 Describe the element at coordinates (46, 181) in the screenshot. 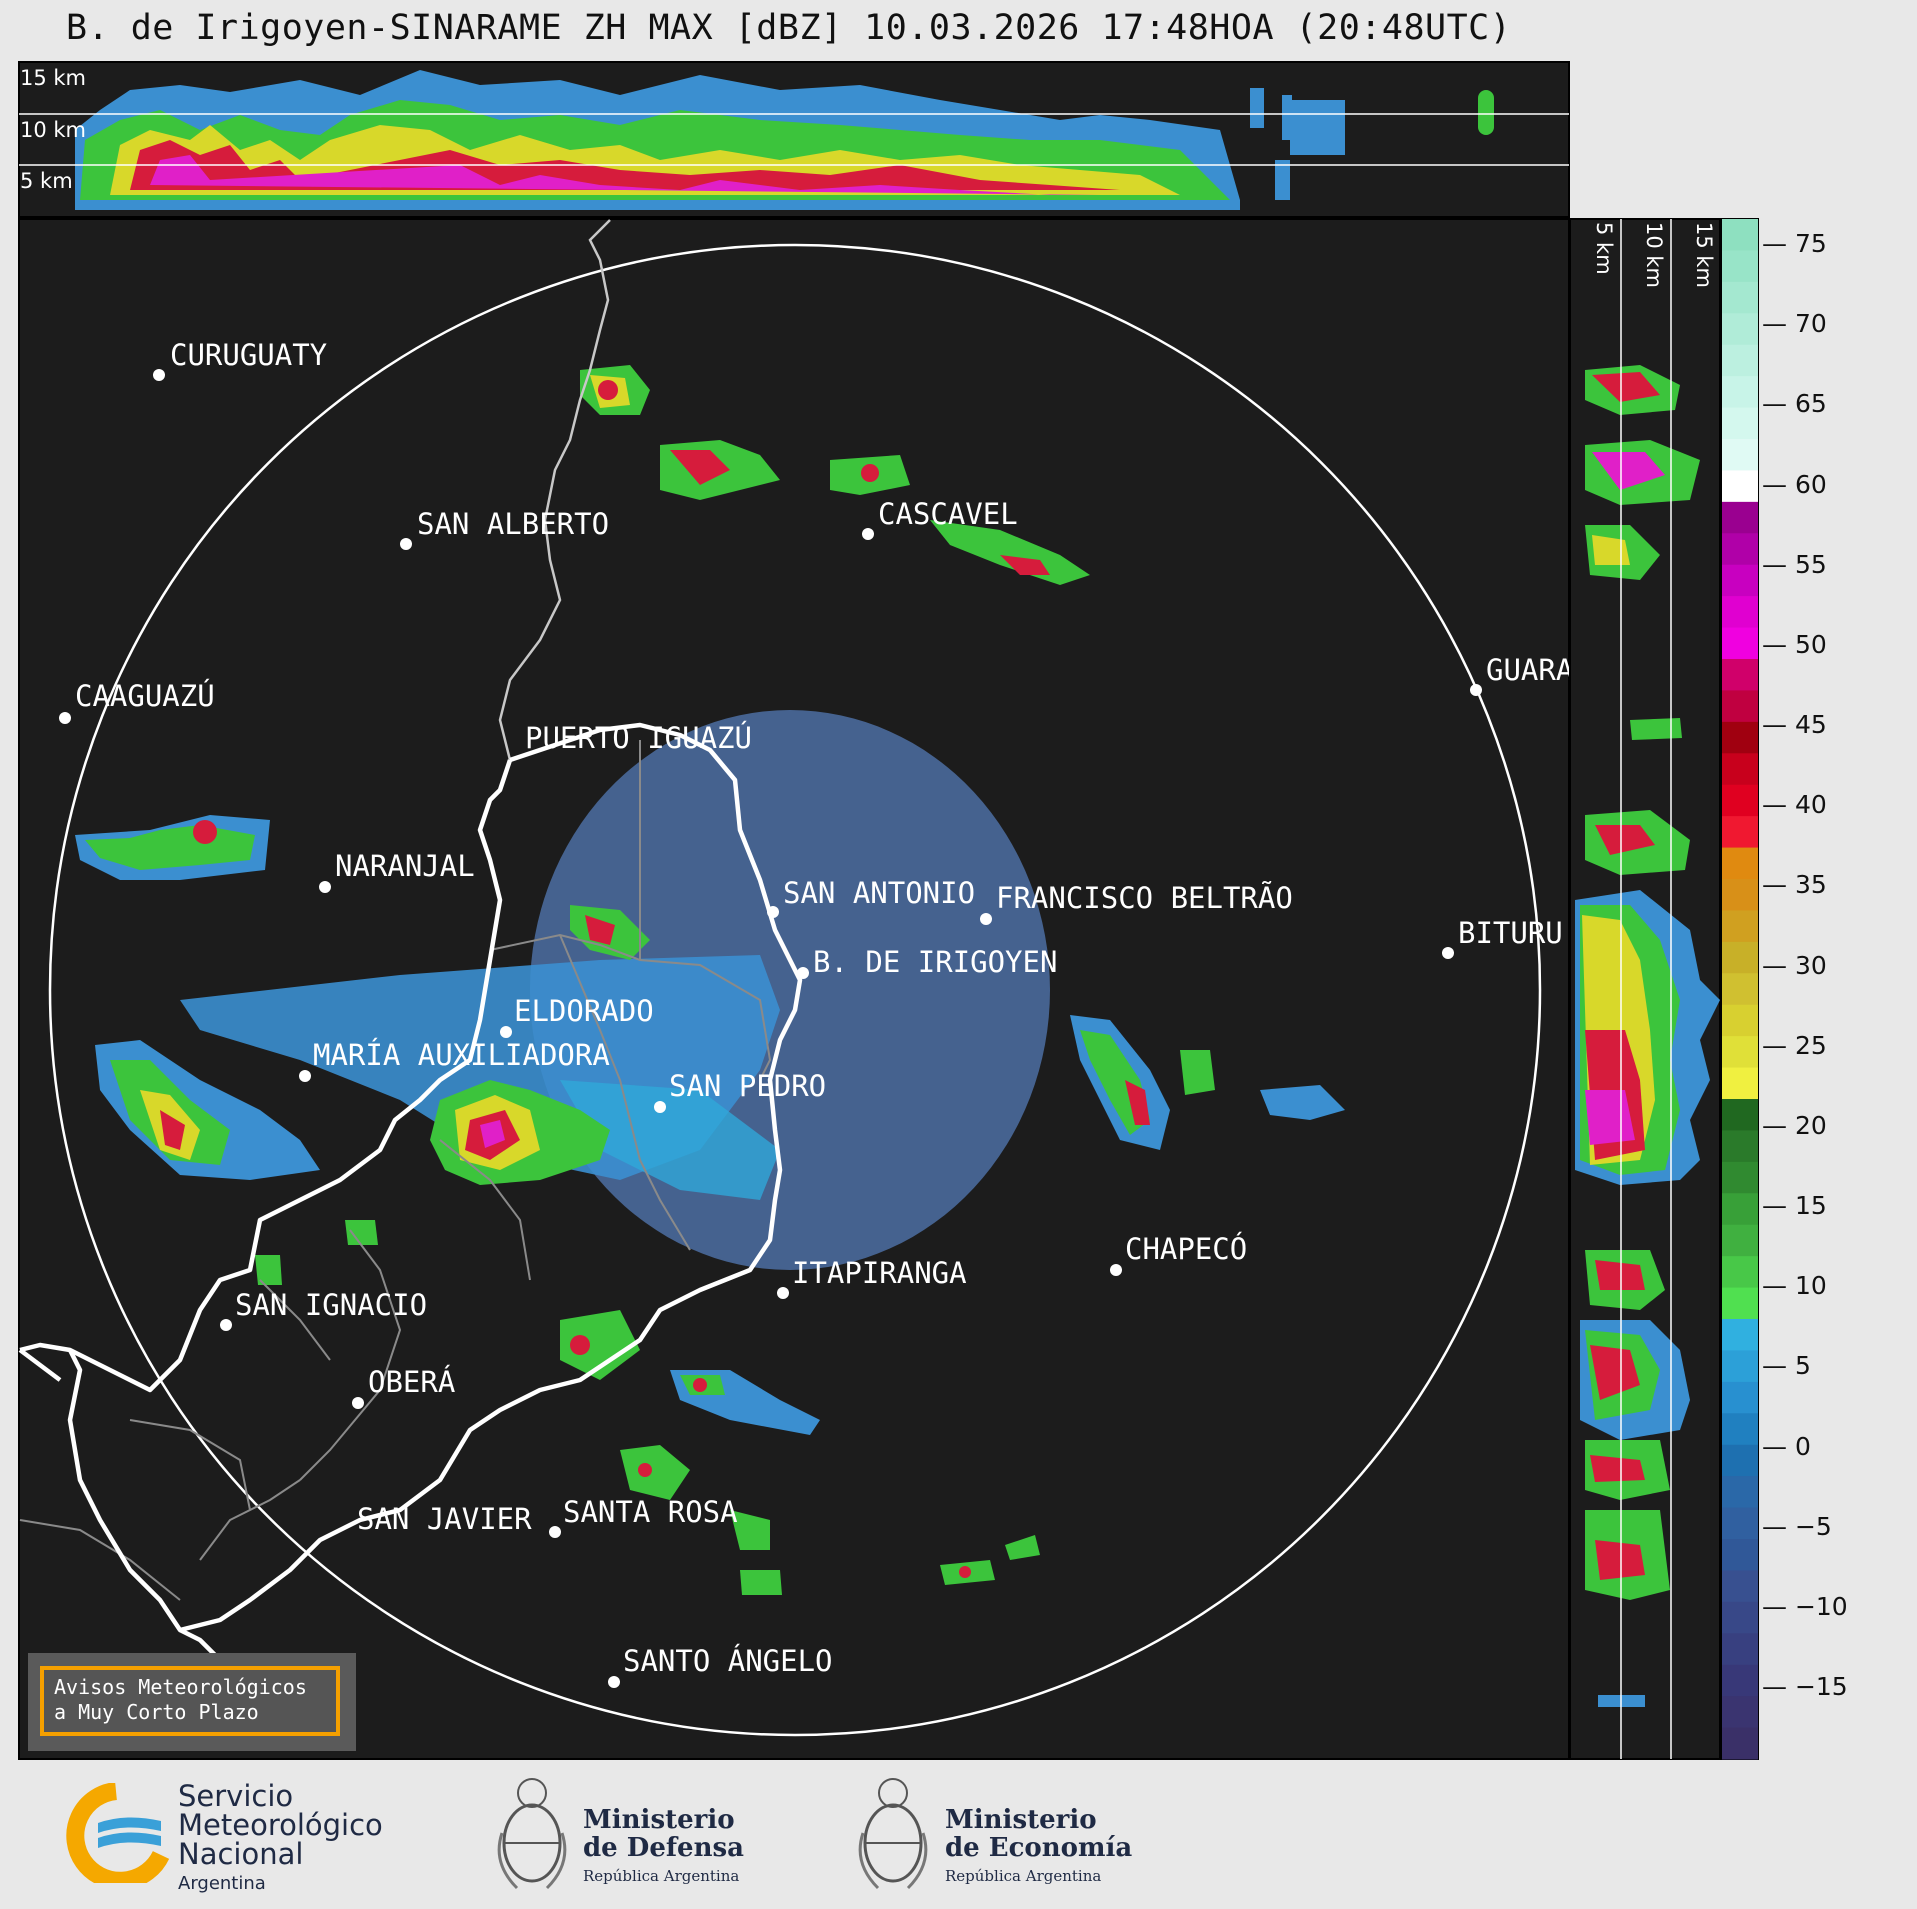

I see `top-height-label: 5 km` at that location.